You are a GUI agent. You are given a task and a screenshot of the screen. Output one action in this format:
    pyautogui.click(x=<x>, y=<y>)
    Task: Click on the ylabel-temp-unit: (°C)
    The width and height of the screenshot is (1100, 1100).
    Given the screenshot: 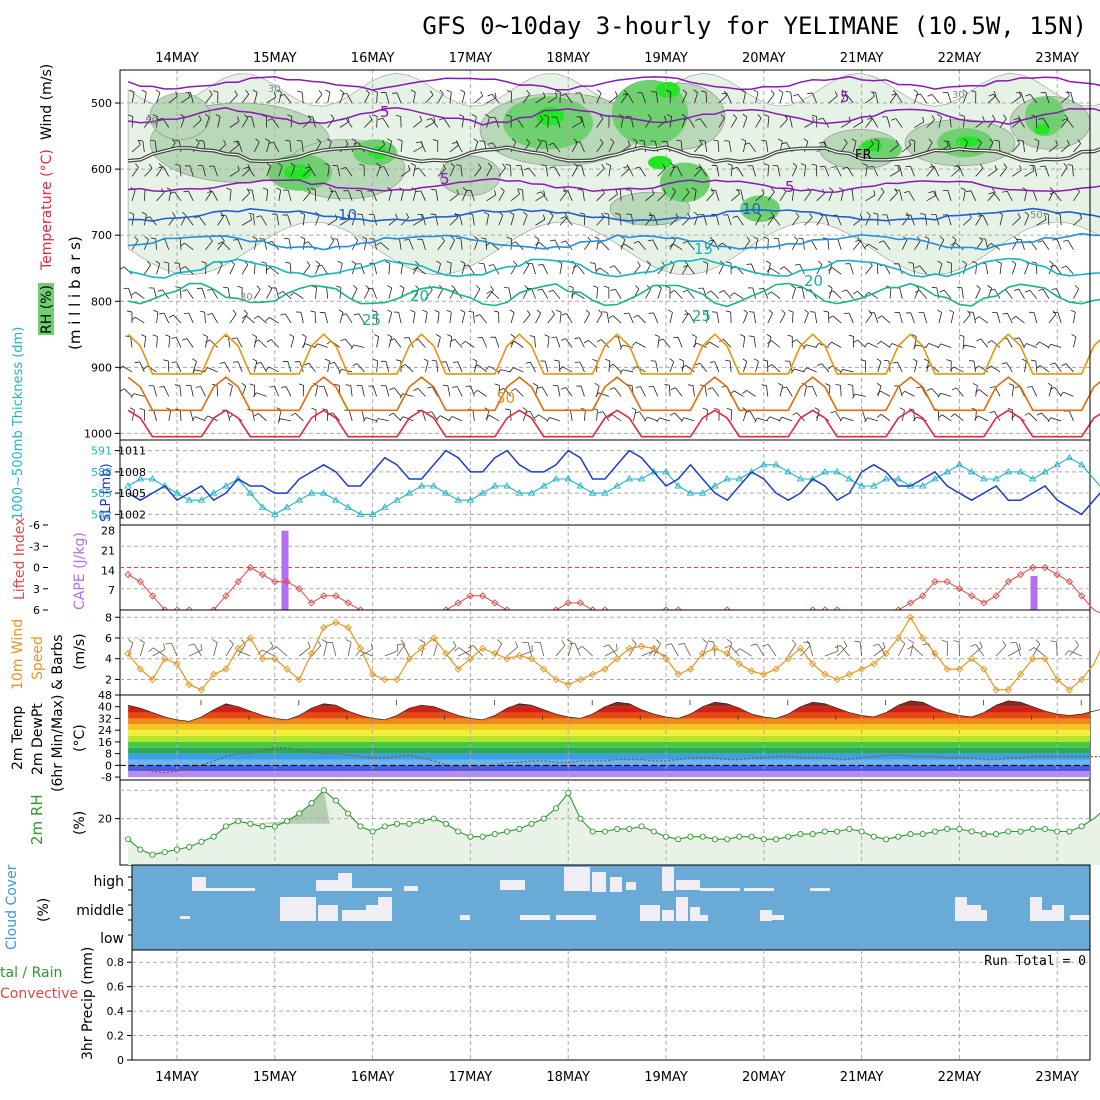 What is the action you would take?
    pyautogui.click(x=80, y=738)
    